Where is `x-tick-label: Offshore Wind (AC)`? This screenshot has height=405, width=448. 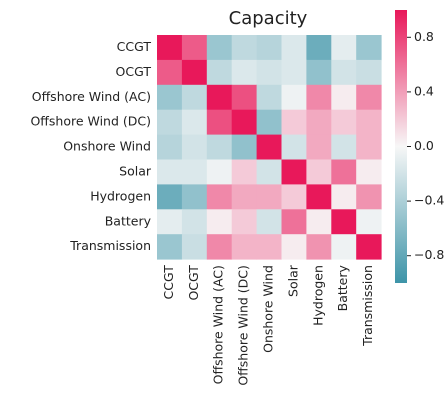
x-tick-label: Offshore Wind (AC) is located at coordinates (218, 324).